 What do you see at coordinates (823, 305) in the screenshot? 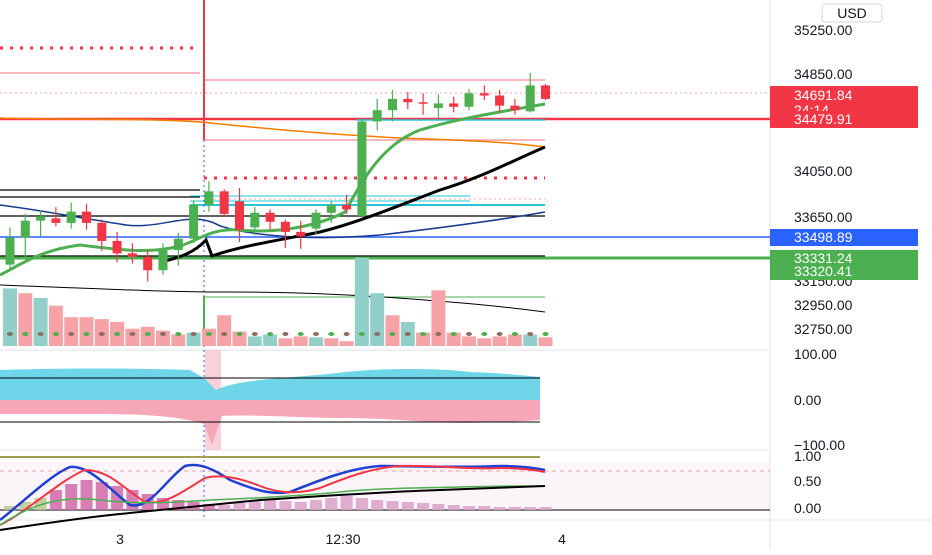
I see `price-tick-5: 32950.00` at bounding box center [823, 305].